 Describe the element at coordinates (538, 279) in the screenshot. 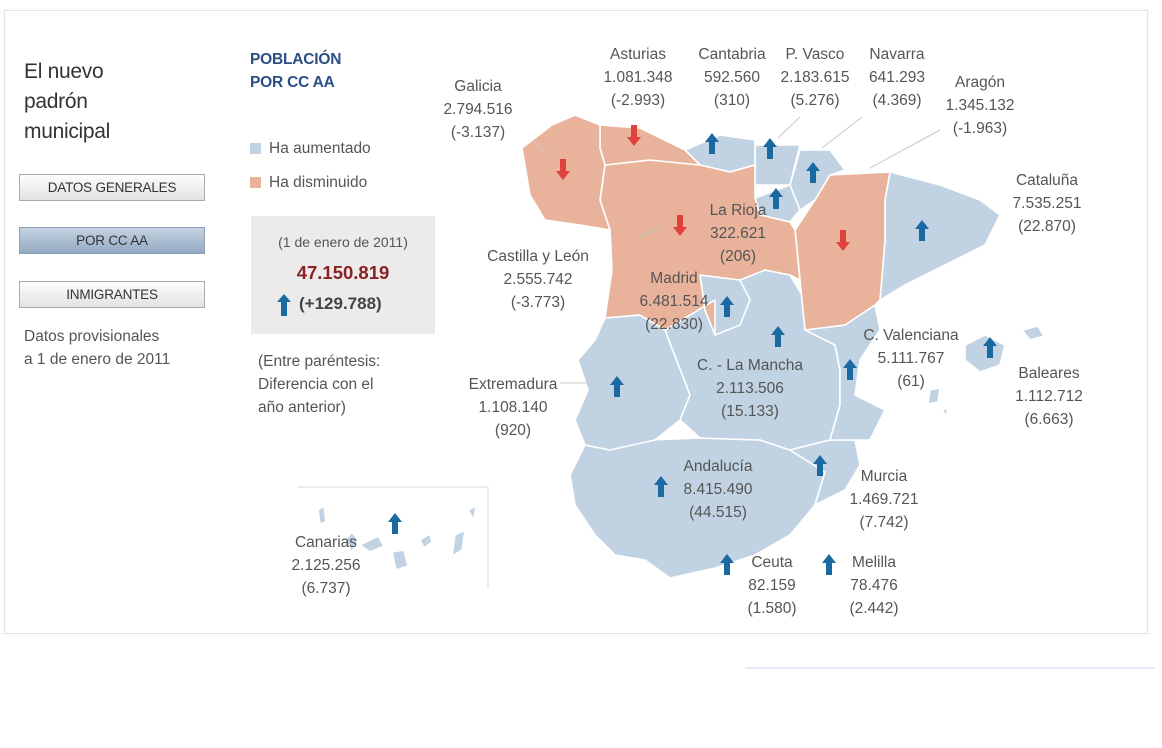

I see `label-castillaleon: Castilla y León 2.555.742 (-3.773)` at that location.